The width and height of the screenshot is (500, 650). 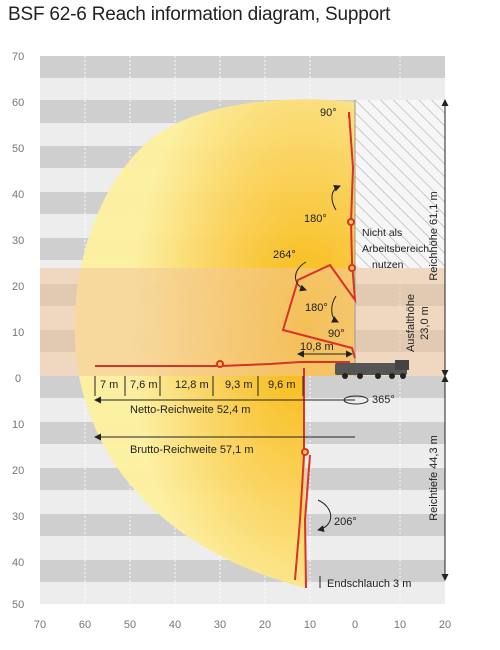 I want to click on segment-label: 7,6 m, so click(x=144, y=385).